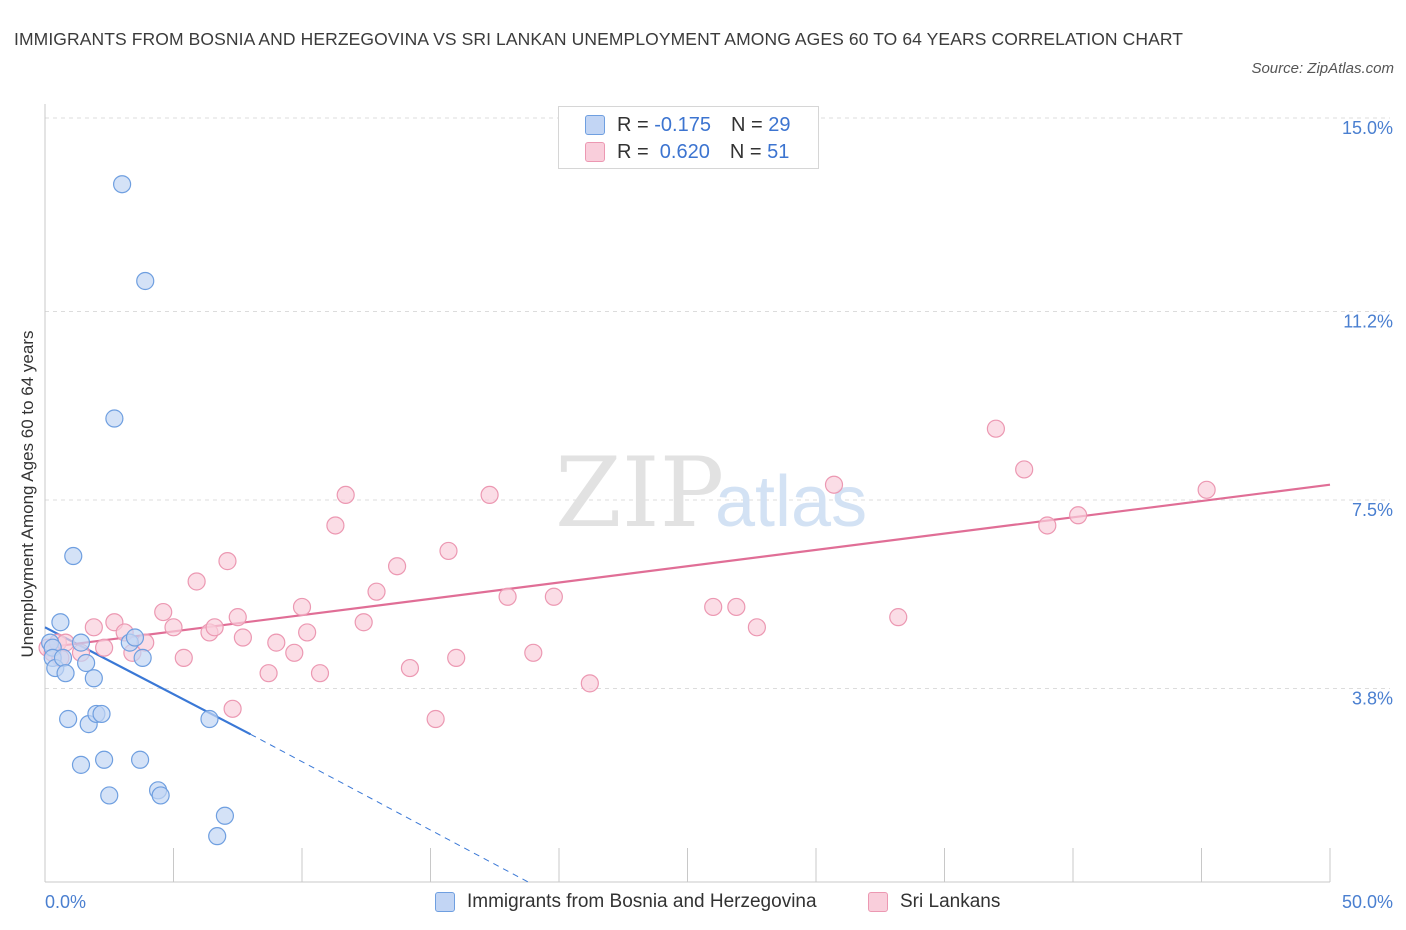 The width and height of the screenshot is (1406, 930). Describe the element at coordinates (27, 494) in the screenshot. I see `y-axis-label: Unemployment Among Ages 60 to 64 years` at that location.